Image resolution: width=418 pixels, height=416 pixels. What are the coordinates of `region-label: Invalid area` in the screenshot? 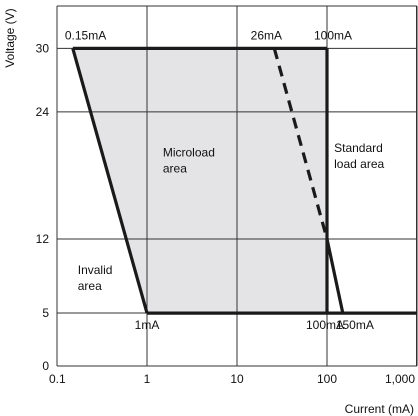 It's located at (95, 278).